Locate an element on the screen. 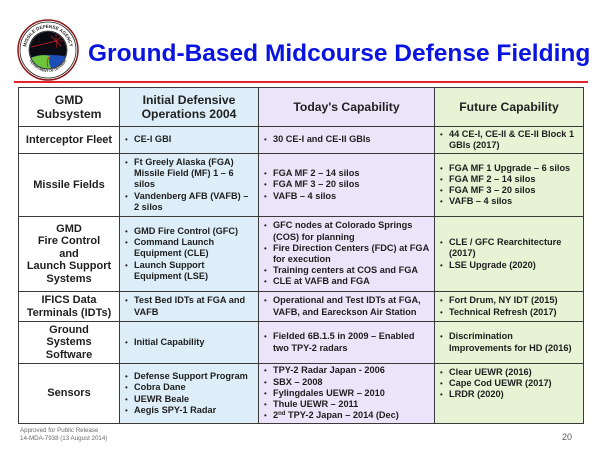 The height and width of the screenshot is (455, 600). list-item: Initial Capability is located at coordinates (189, 342).